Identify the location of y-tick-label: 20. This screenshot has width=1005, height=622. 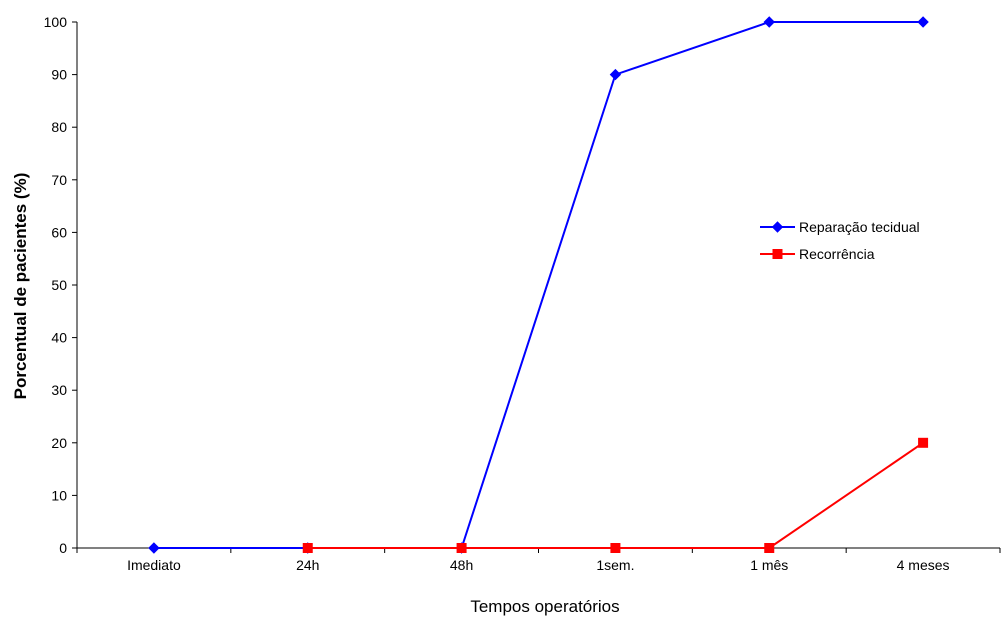
(59, 443).